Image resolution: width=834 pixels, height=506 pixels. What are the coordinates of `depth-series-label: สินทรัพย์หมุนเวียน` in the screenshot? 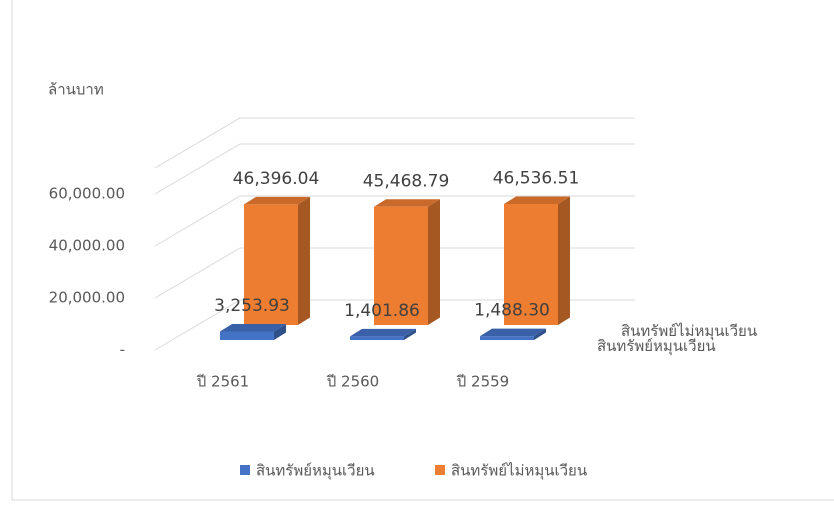 It's located at (656, 346).